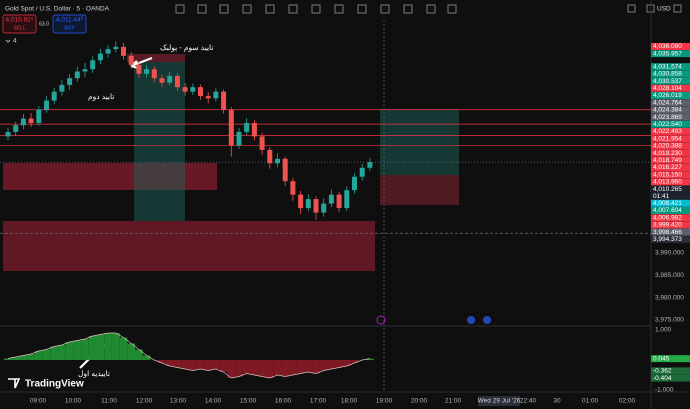 Image resolution: width=690 pixels, height=409 pixels. Describe the element at coordinates (590, 401) in the screenshot. I see `x-tick-label: 01:00` at that location.